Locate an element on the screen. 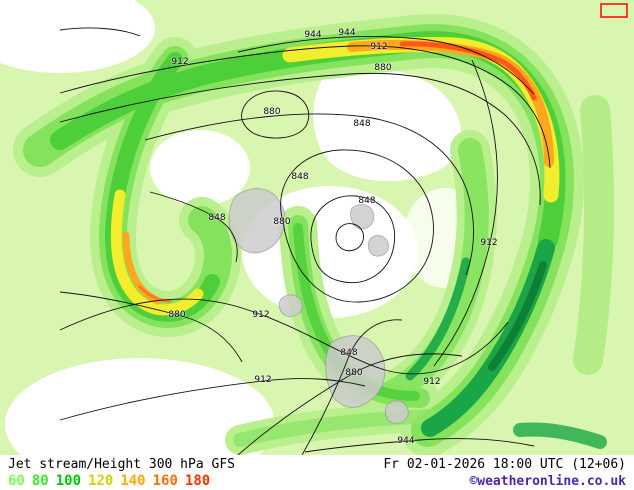  legend-value-120: 120 is located at coordinates (101, 481).